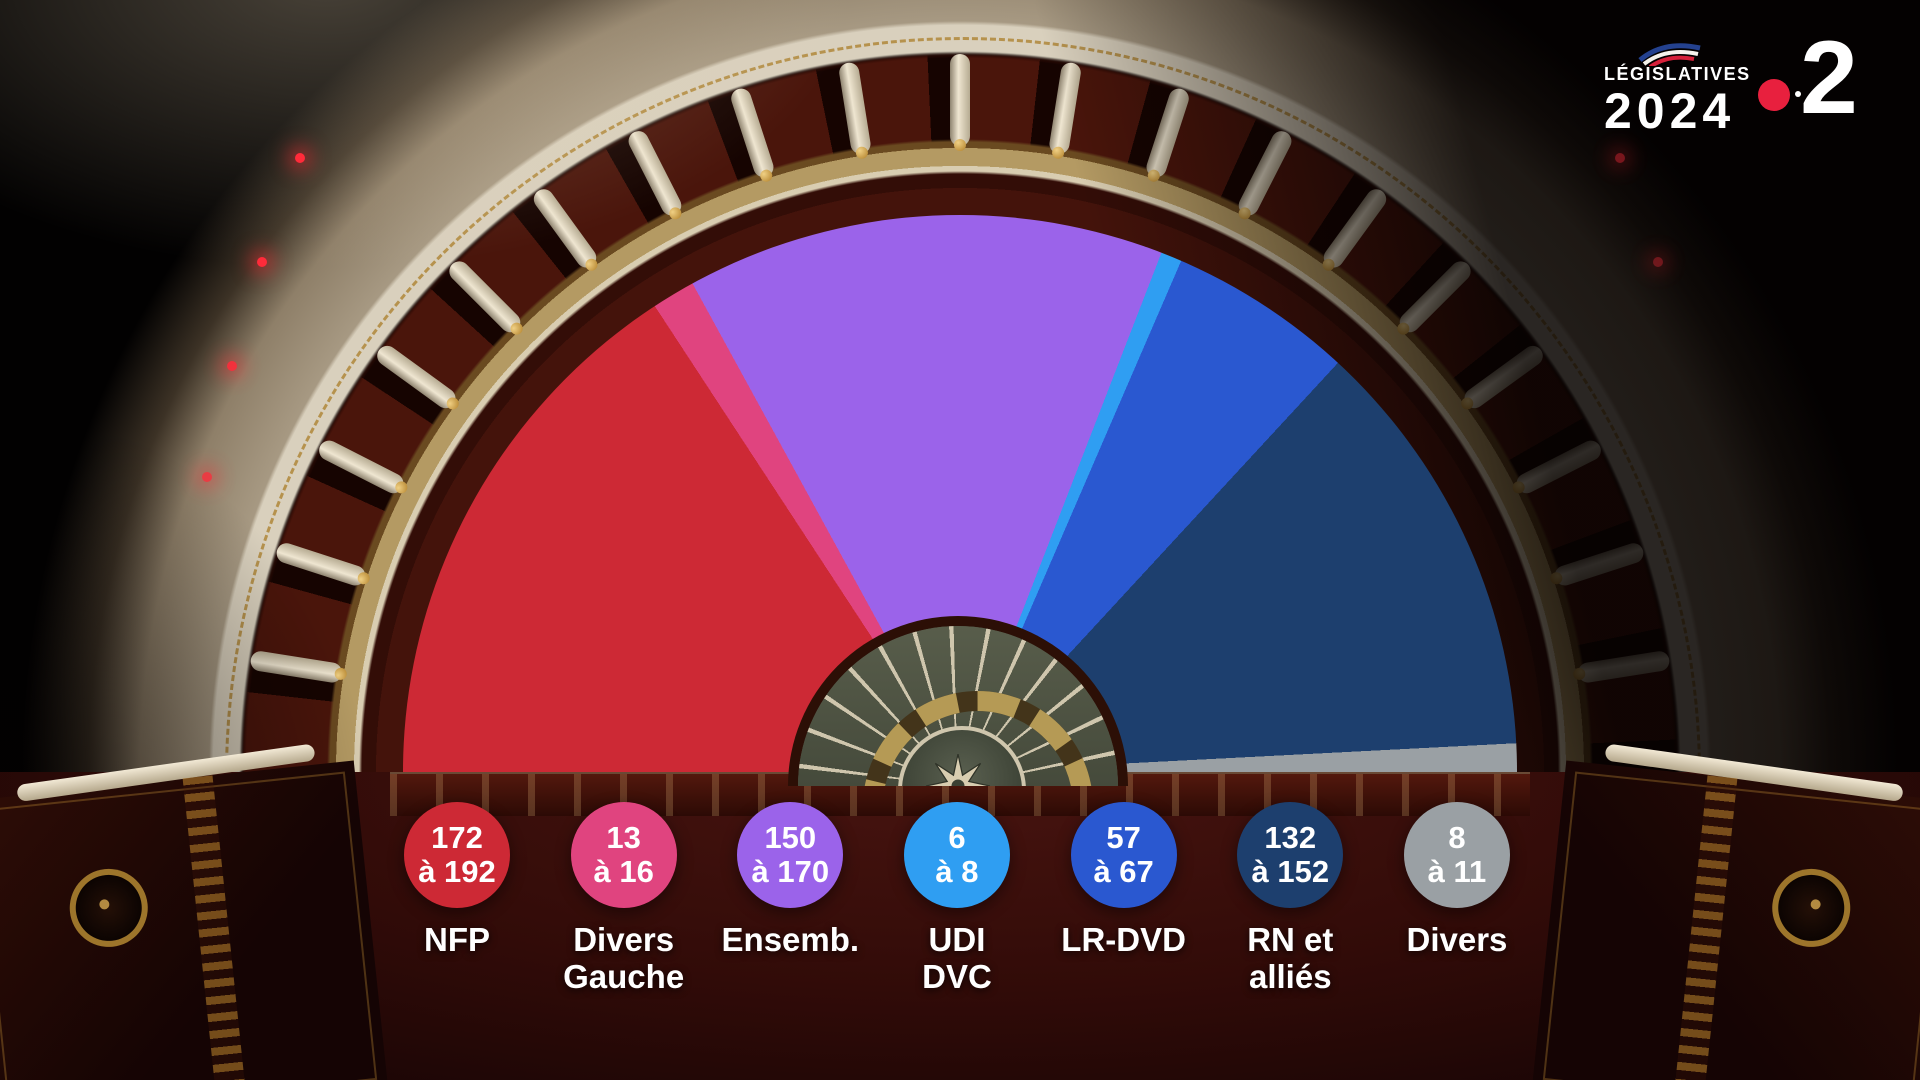 The height and width of the screenshot is (1080, 1920). I want to click on party-label-line: UDI, so click(957, 939).